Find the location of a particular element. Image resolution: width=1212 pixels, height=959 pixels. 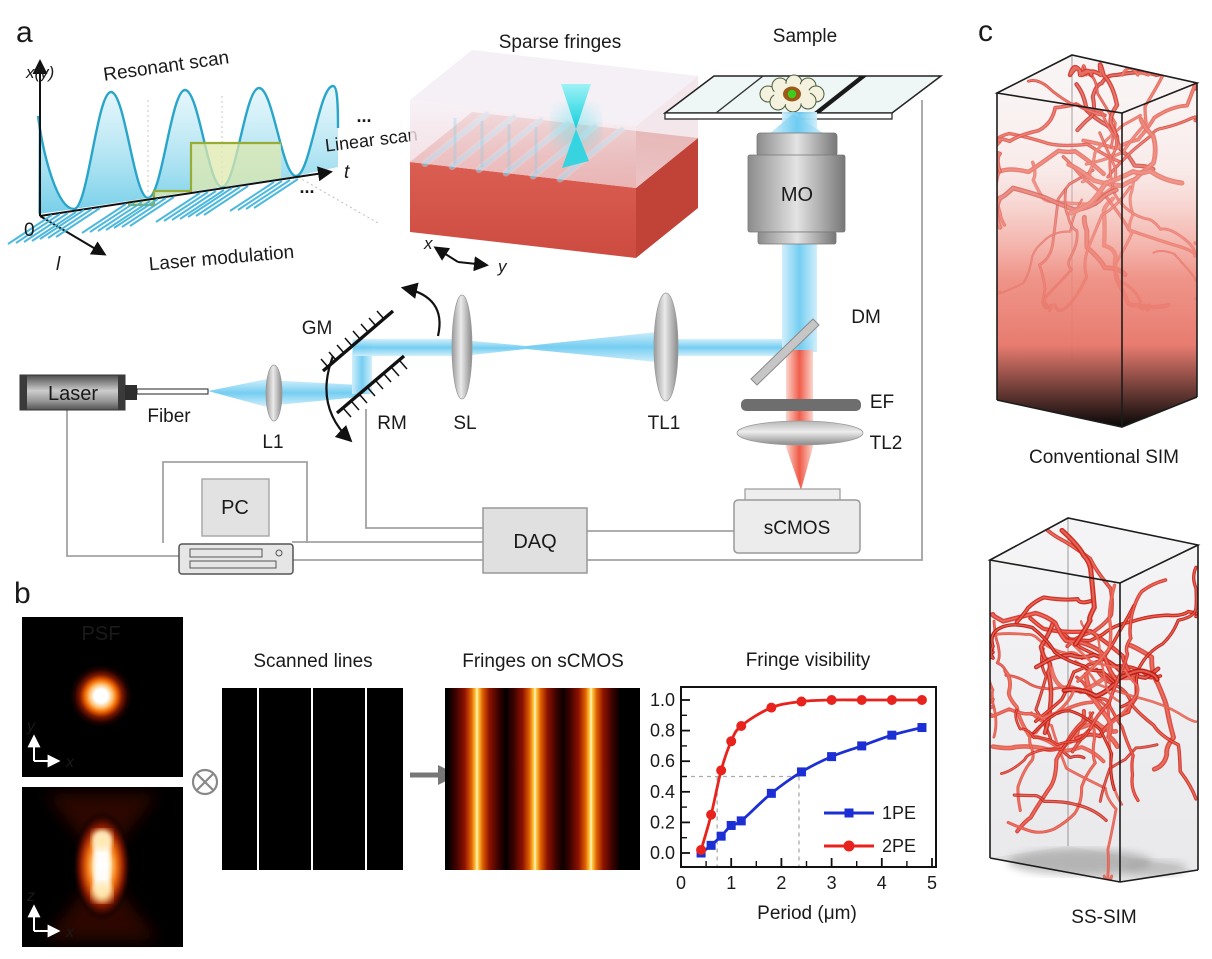

scanned-lines-image: Scanned lines is located at coordinates (312, 760).